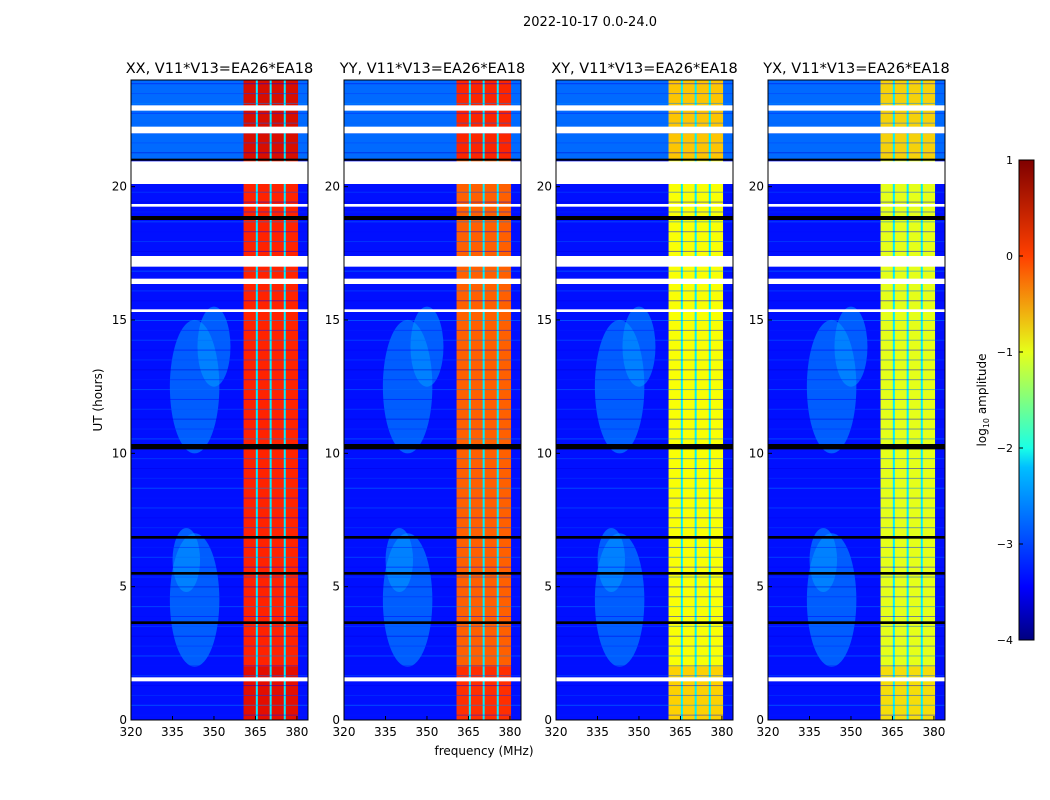 Image resolution: width=1050 pixels, height=800 pixels. What do you see at coordinates (548, 720) in the screenshot?
I see `y-tick-label: 0` at bounding box center [548, 720].